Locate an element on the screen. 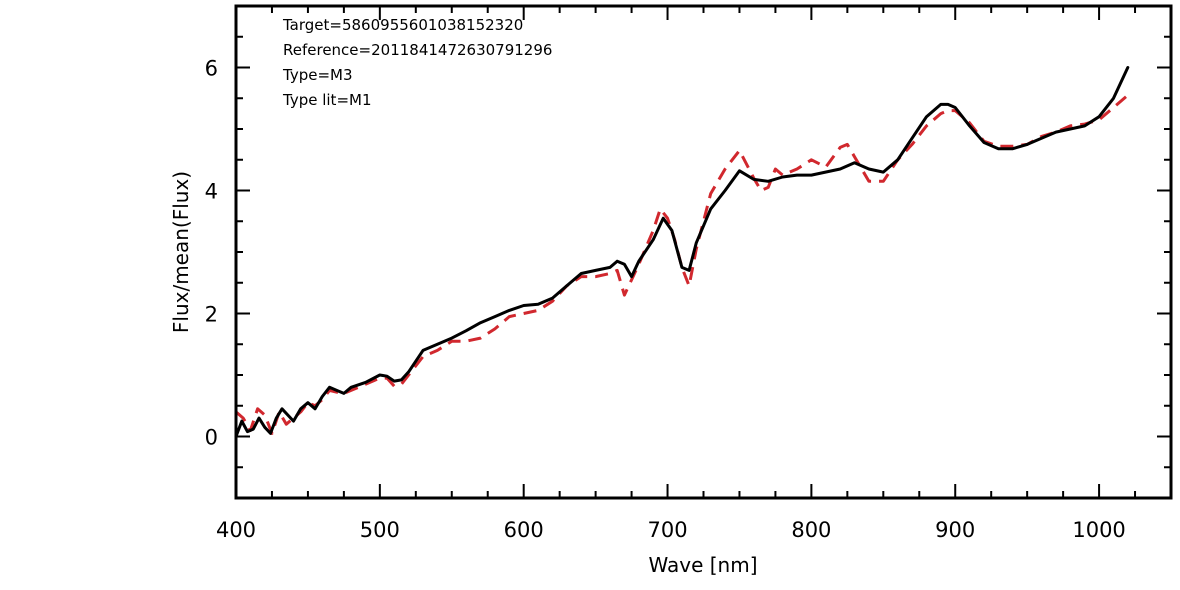 Image resolution: width=1180 pixels, height=590 pixels. x-tick-label: 600 is located at coordinates (524, 530).